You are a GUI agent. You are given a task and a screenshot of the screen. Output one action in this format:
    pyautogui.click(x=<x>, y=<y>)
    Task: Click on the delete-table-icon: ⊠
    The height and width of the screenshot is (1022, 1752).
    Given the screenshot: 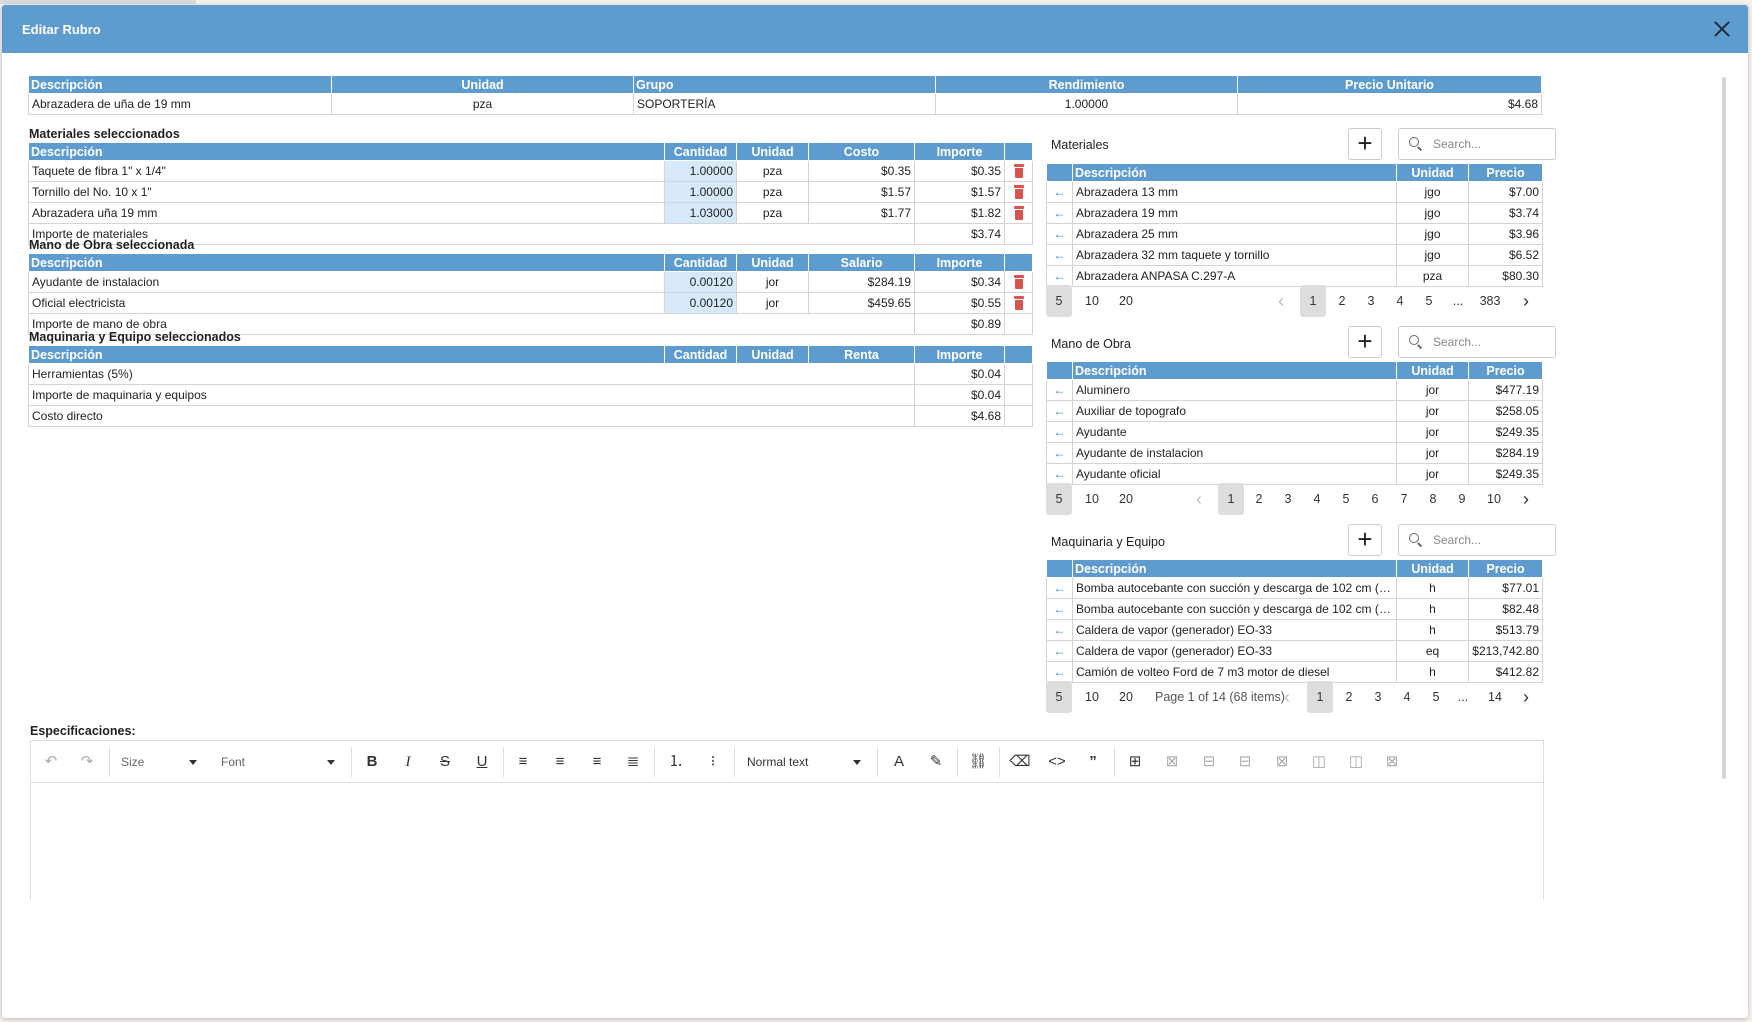 What is the action you would take?
    pyautogui.click(x=1172, y=761)
    